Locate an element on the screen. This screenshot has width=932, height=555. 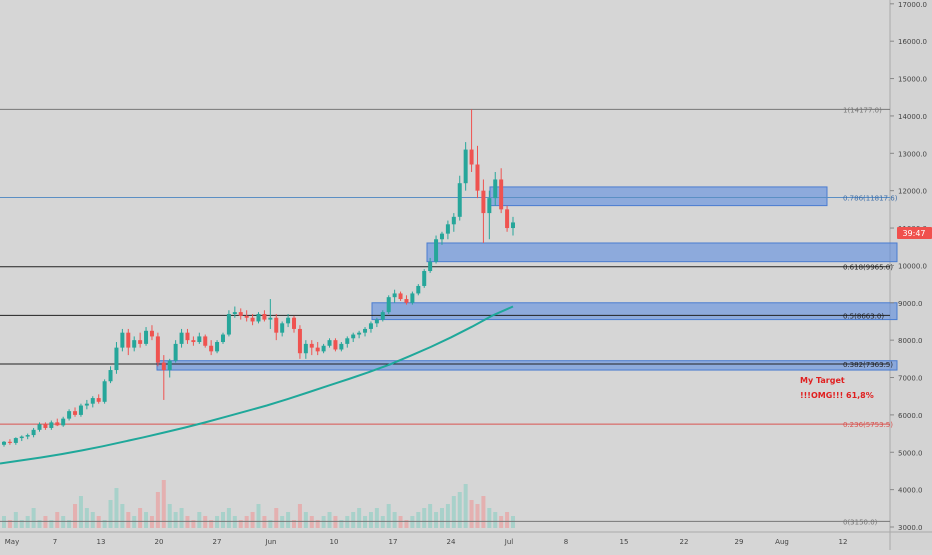
y-tick-label-14: 17000.0 is located at coordinates (912, 5).